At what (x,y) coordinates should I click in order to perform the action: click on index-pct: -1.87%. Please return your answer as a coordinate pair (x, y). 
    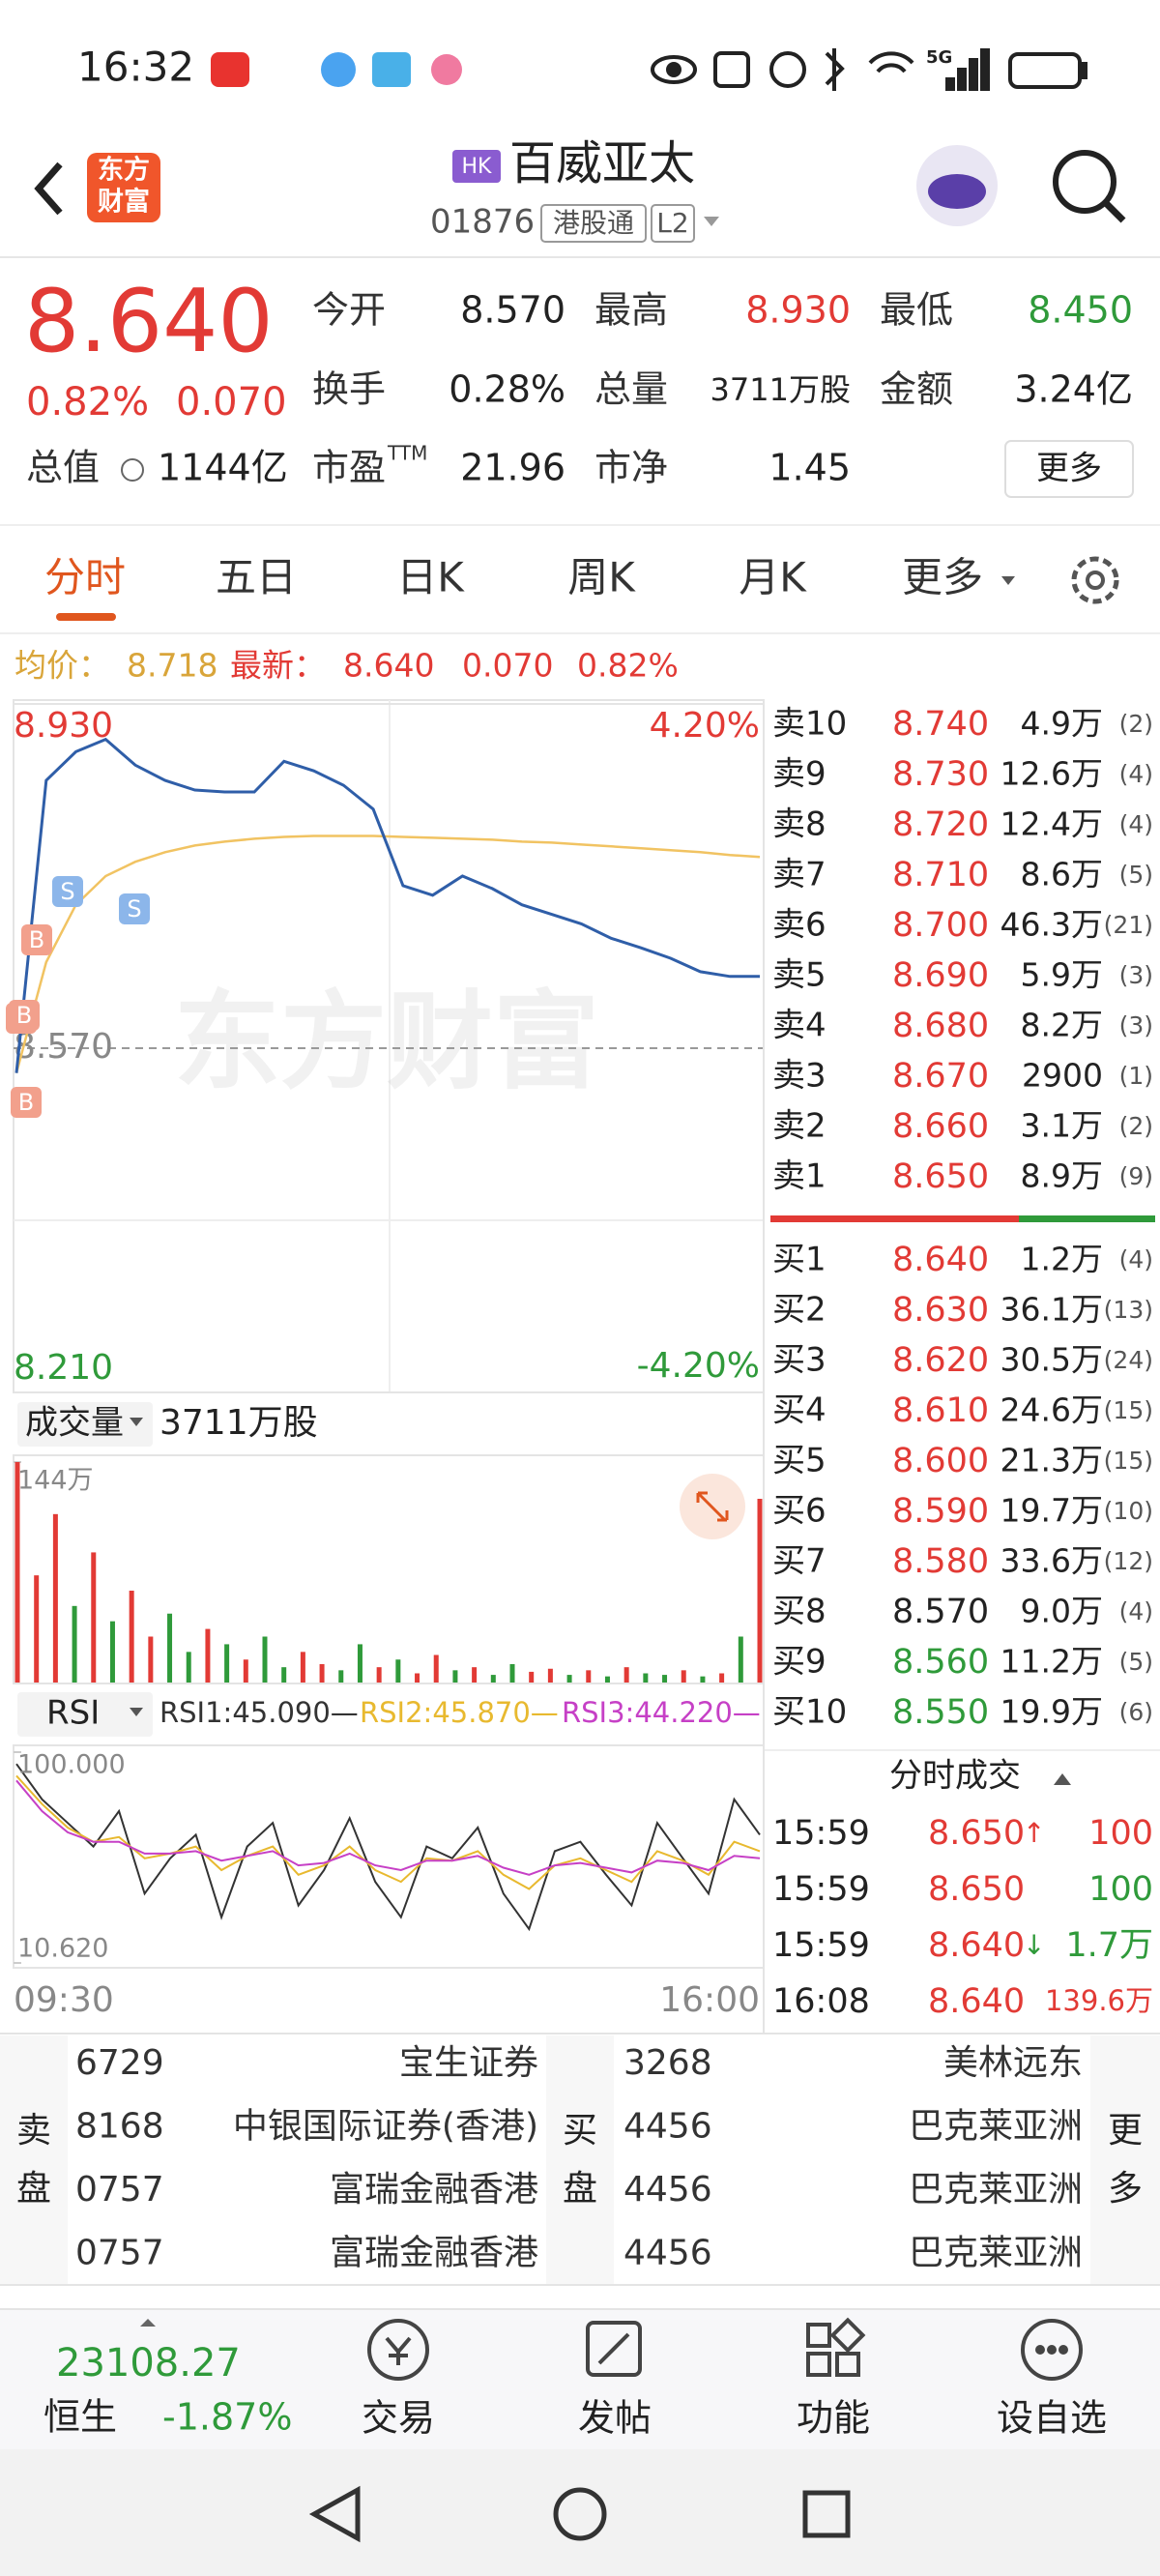
    Looking at the image, I should click on (227, 2417).